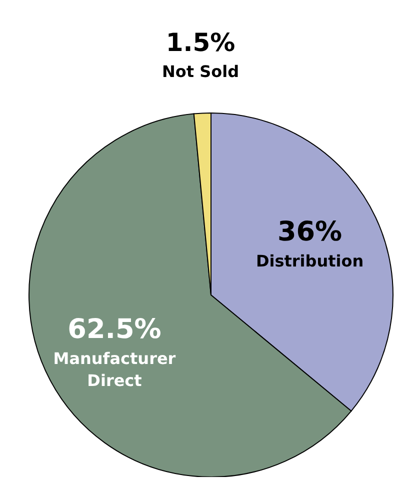  What do you see at coordinates (201, 72) in the screenshot?
I see `slice-label: Not Sold` at bounding box center [201, 72].